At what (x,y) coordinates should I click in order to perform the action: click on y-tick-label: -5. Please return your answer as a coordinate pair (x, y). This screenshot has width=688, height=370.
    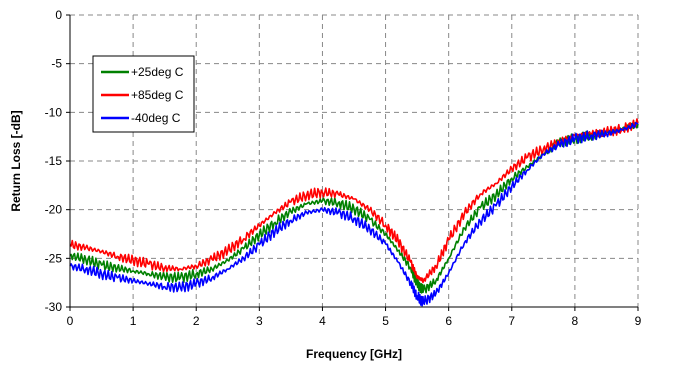
    Looking at the image, I should click on (56, 64).